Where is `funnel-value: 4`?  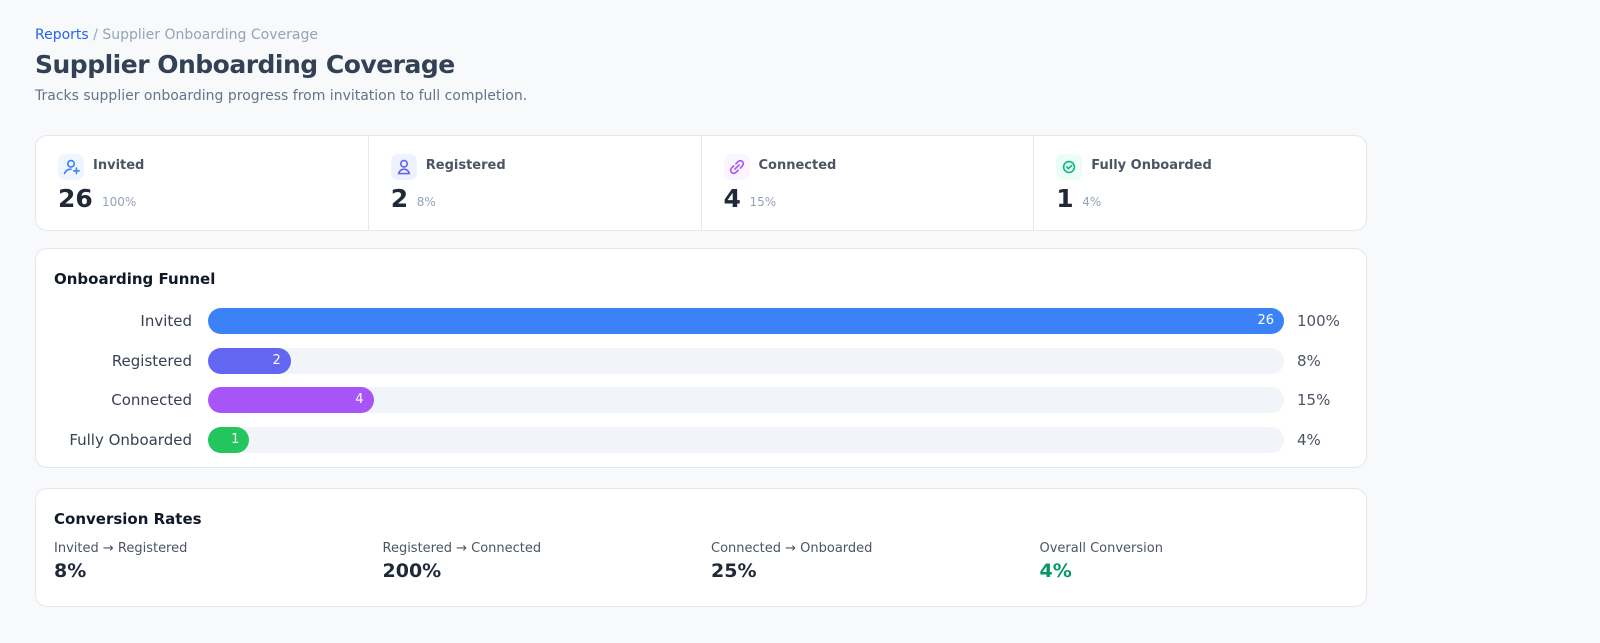 funnel-value: 4 is located at coordinates (359, 399).